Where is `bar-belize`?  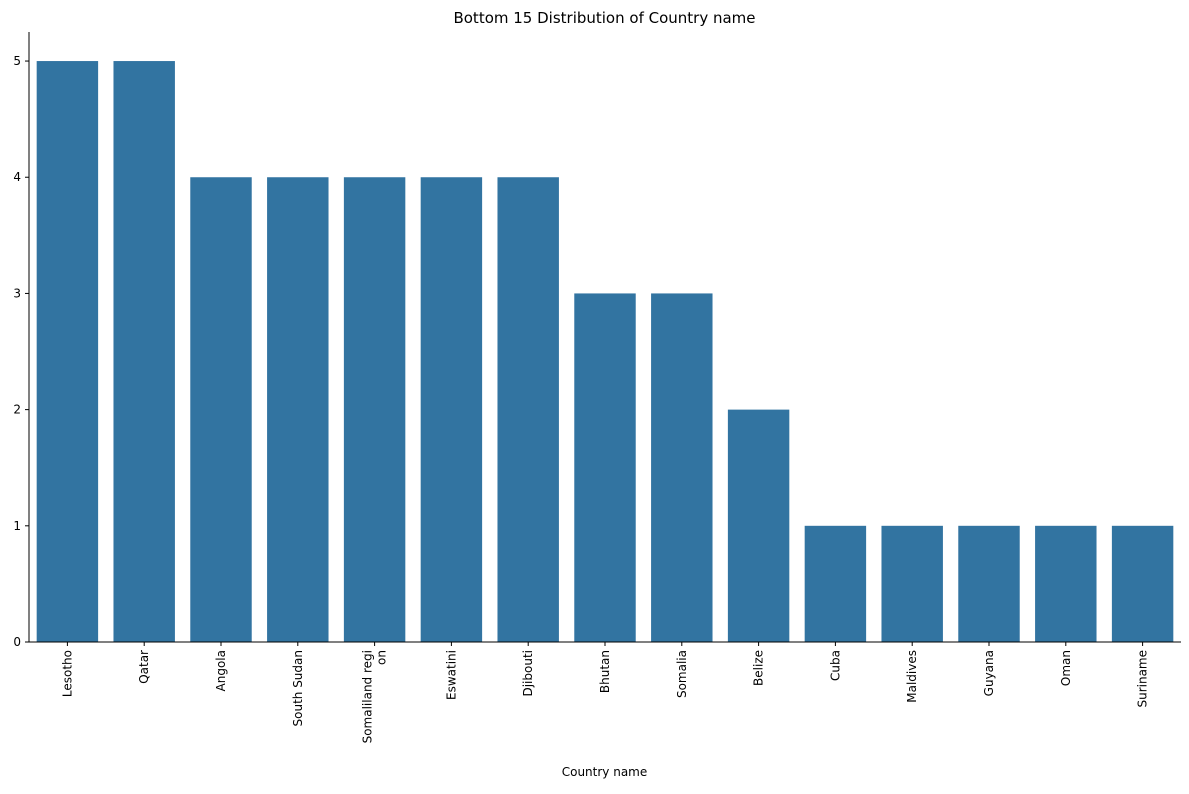
bar-belize is located at coordinates (758, 525).